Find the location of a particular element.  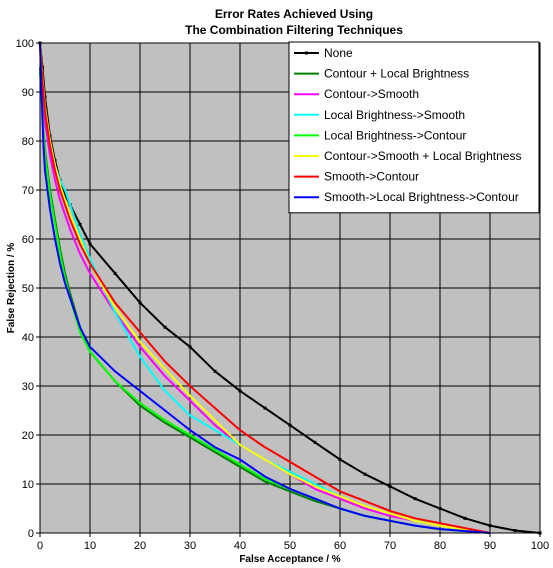

x-tick-label: 30 is located at coordinates (190, 546).